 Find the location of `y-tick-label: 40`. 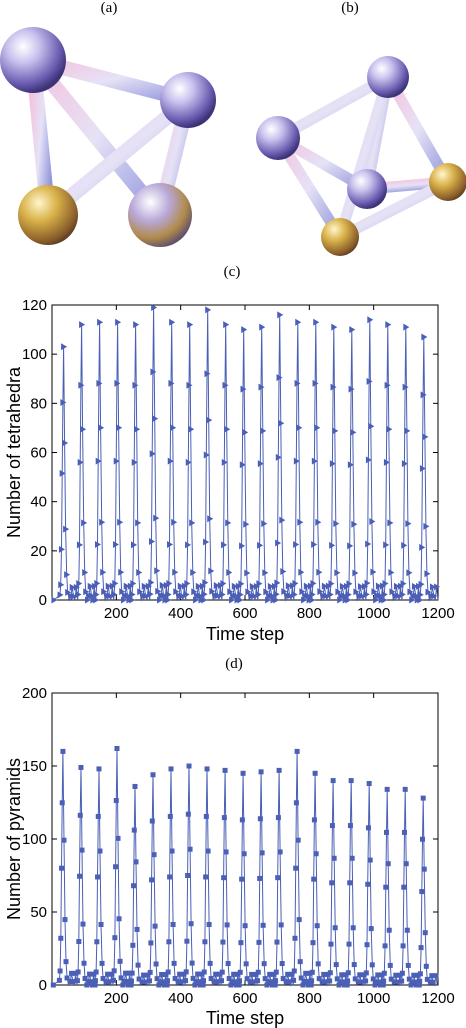

y-tick-label: 40 is located at coordinates (38, 502).